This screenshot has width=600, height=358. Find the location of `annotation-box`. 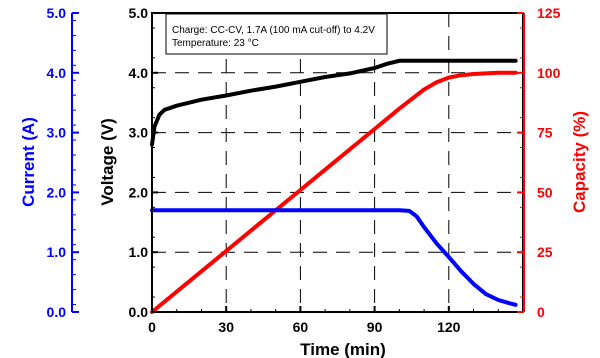

annotation-box is located at coordinates (276, 34).